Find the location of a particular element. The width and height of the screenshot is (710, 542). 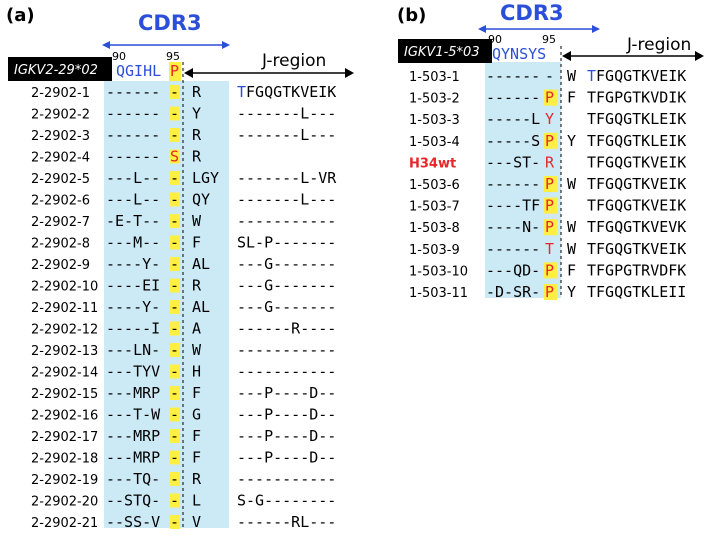

clone-name: 1-503-4 is located at coordinates (434, 142).